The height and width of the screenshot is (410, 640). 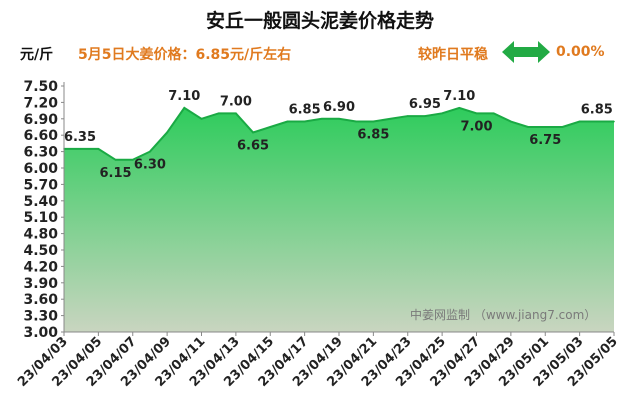 I want to click on y-tick-label: 3.90, so click(x=40, y=284).